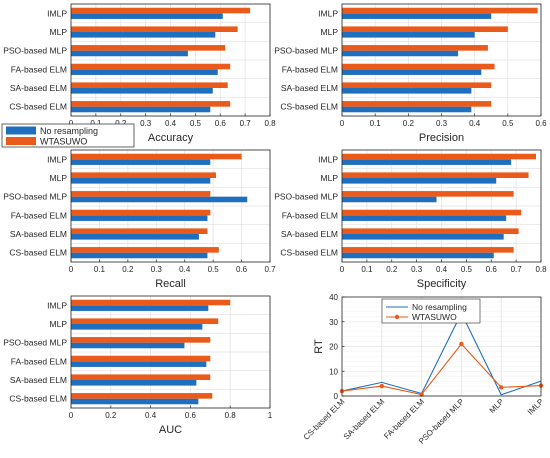  Describe the element at coordinates (440, 10) in the screenshot. I see `bar-precision-imlp-wtasuwo` at that location.